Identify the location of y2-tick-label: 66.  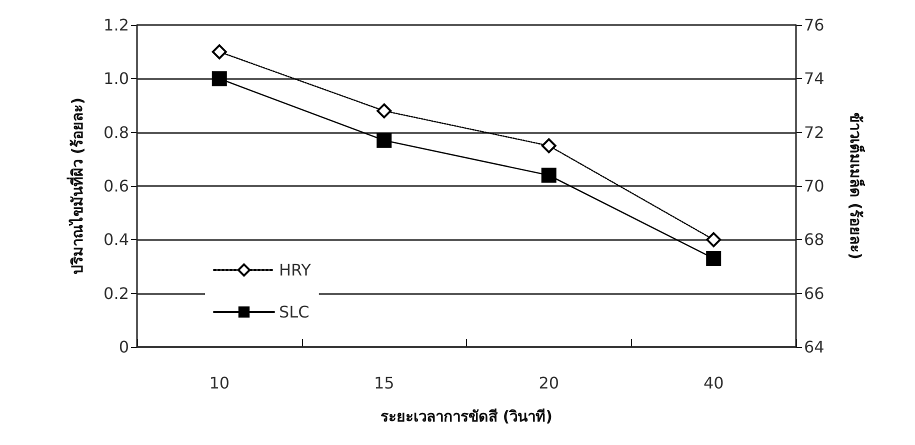
(814, 293).